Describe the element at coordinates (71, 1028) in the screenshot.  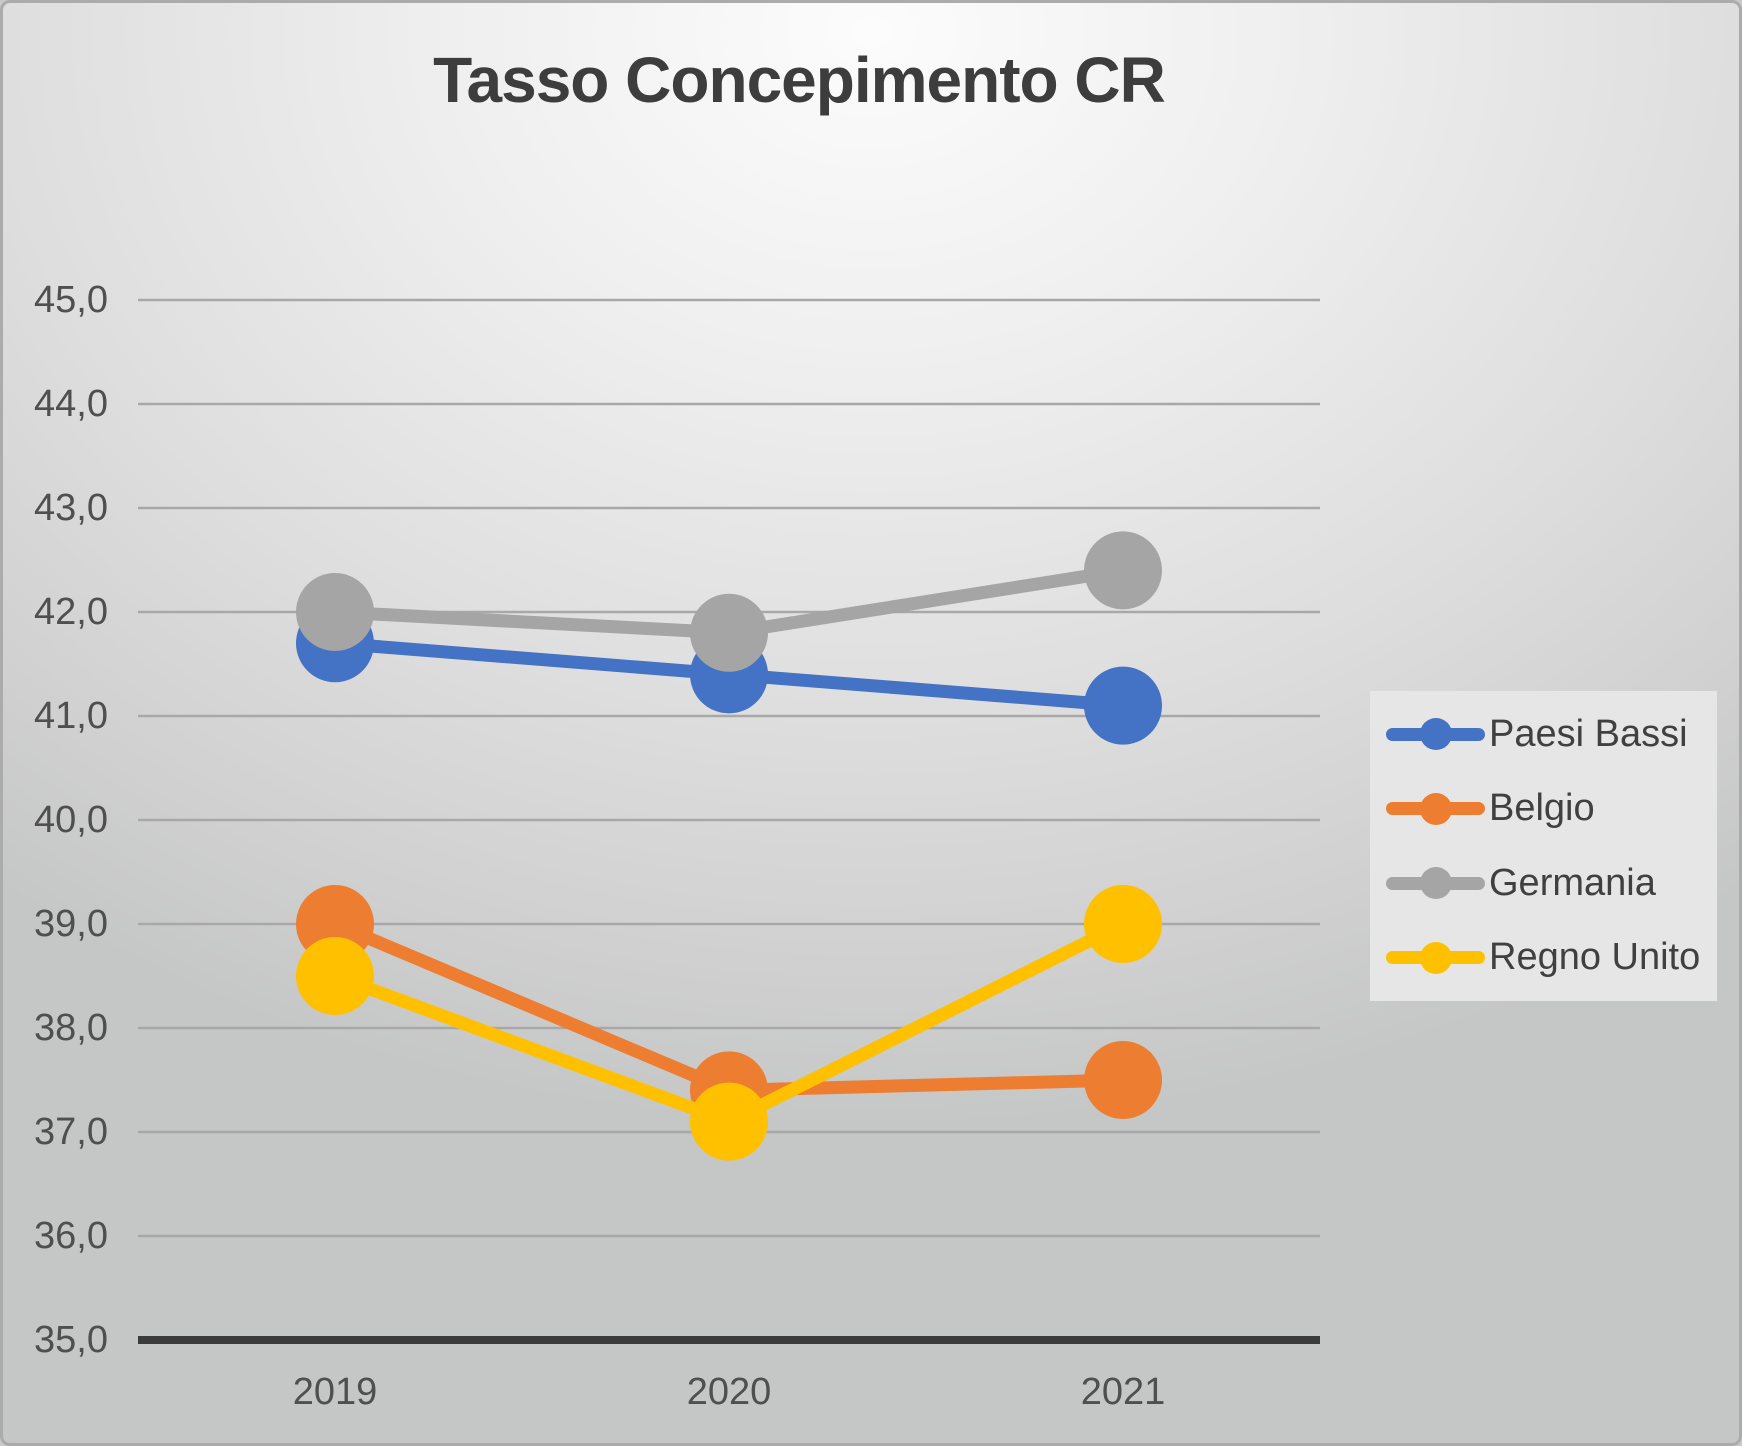
I see `y-axis-label: 38,0` at that location.